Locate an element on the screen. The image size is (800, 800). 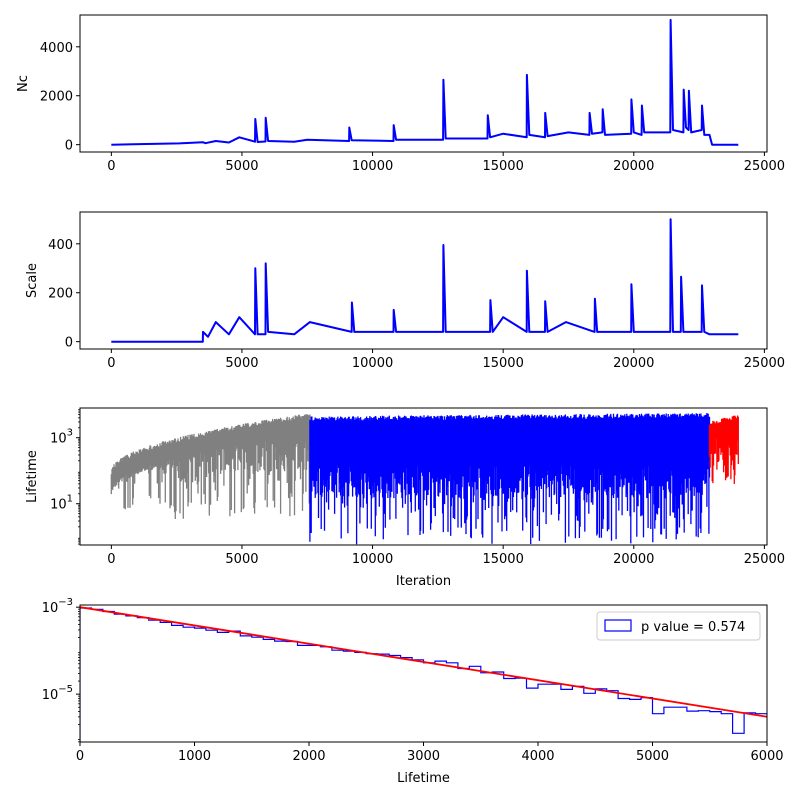
y-tick-label: 10⁻³ is located at coordinates (57, 606).